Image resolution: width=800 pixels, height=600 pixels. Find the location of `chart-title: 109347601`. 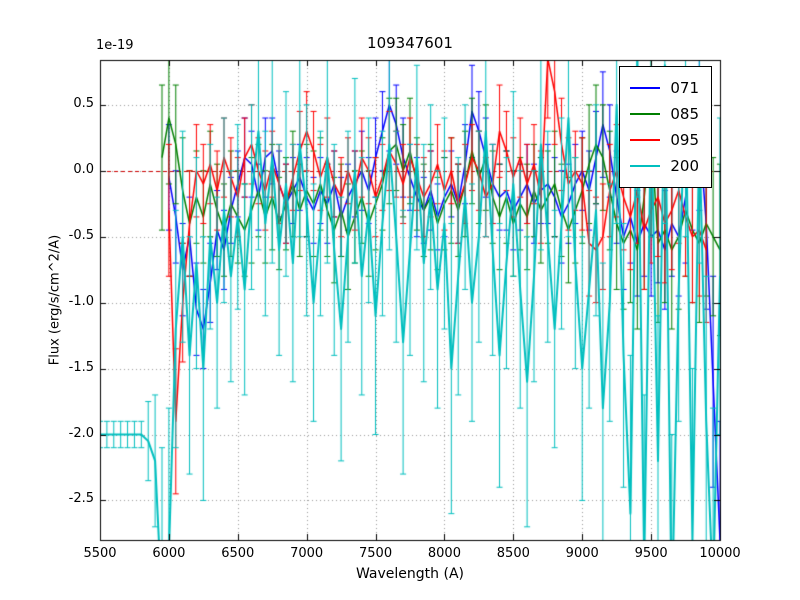

chart-title: 109347601 is located at coordinates (410, 43).